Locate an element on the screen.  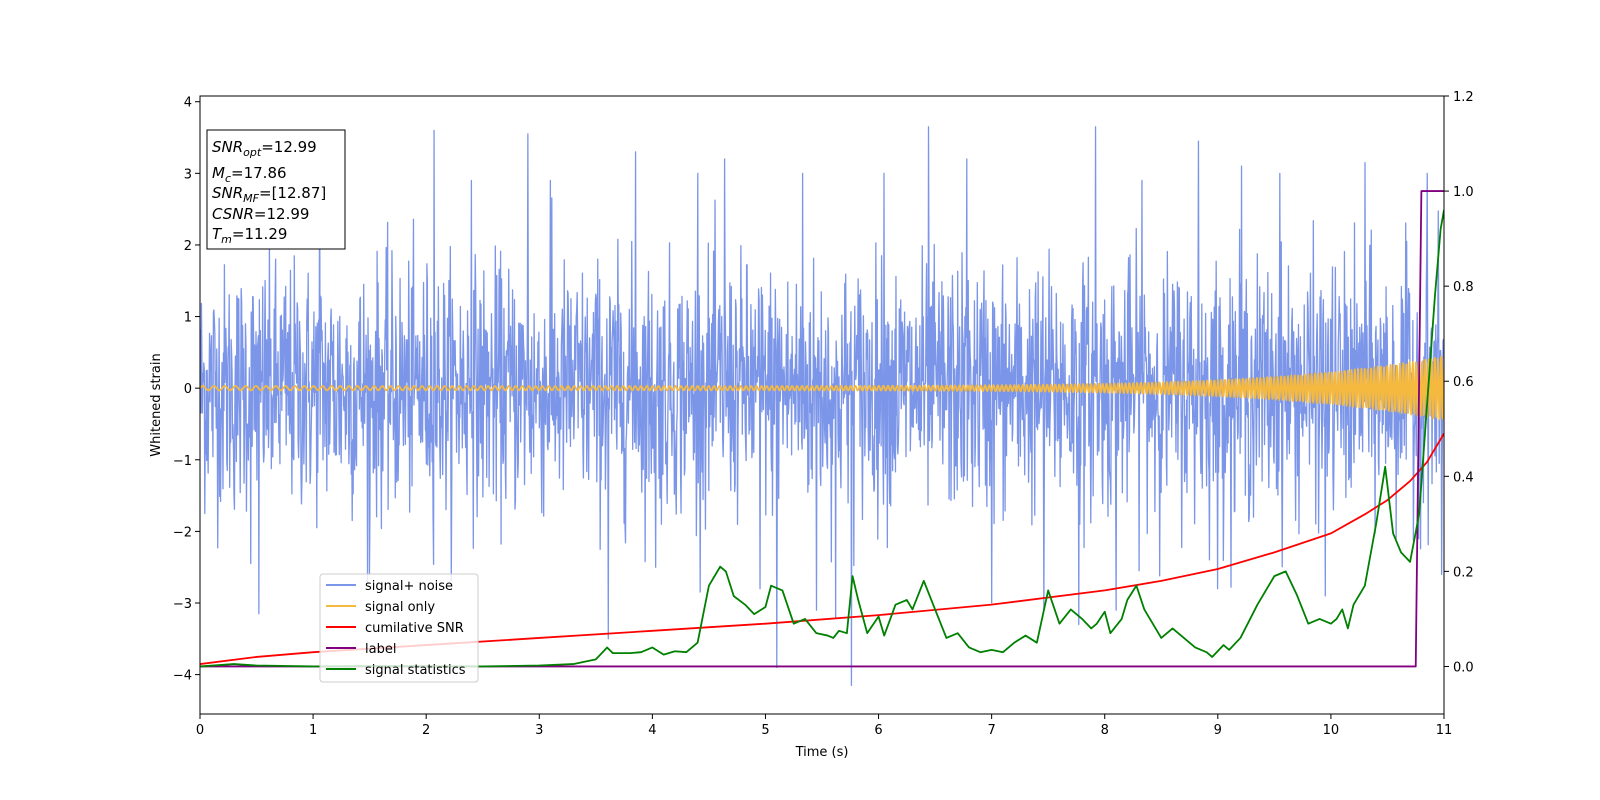
y-tick-label: −4 is located at coordinates (182, 676).